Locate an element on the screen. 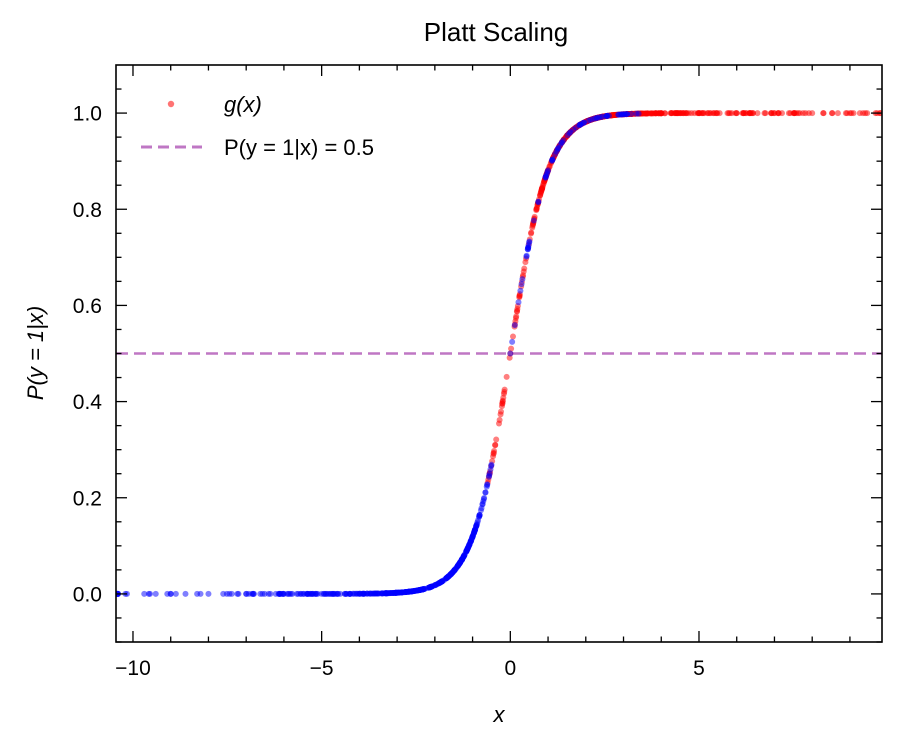 The image size is (897, 743). legend-label-gx: g(x) is located at coordinates (243, 104).